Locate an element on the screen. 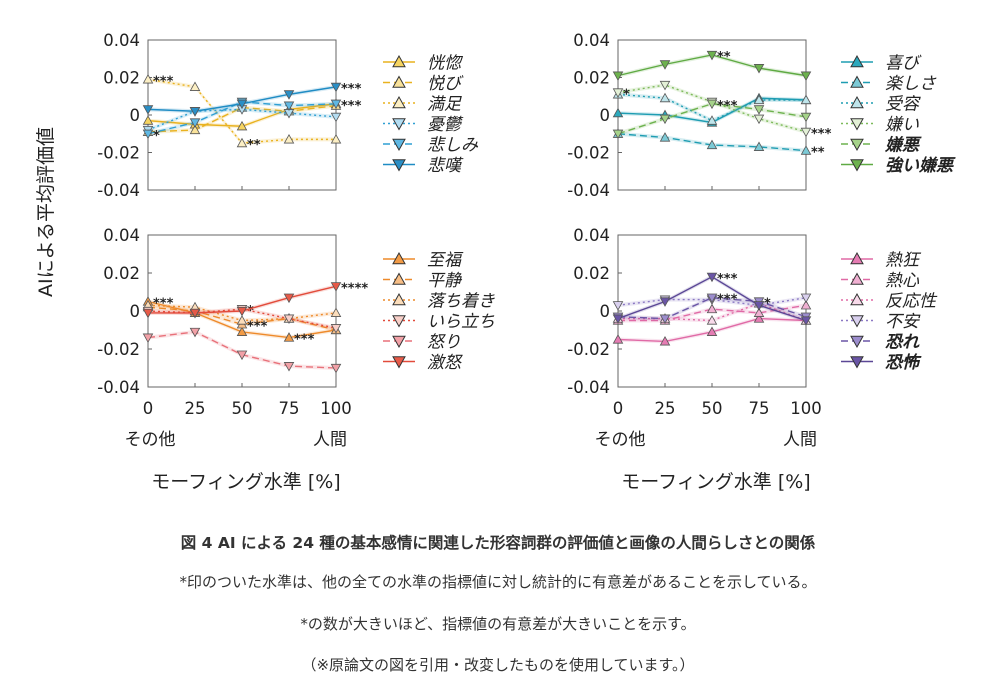  legend-label: 悦び is located at coordinates (445, 84).